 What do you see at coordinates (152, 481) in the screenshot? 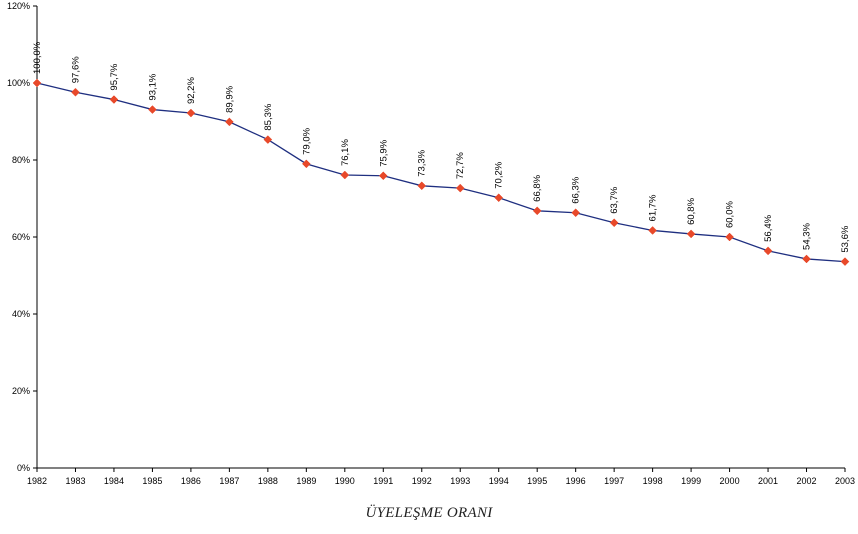
I see `x-tick-label: 1985` at bounding box center [152, 481].